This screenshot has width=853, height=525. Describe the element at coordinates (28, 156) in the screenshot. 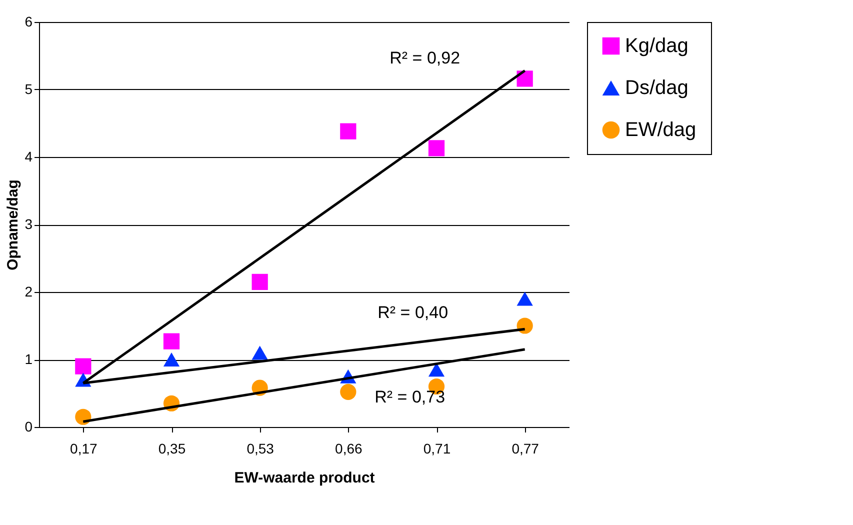

I see `y-tick-label: 4` at that location.